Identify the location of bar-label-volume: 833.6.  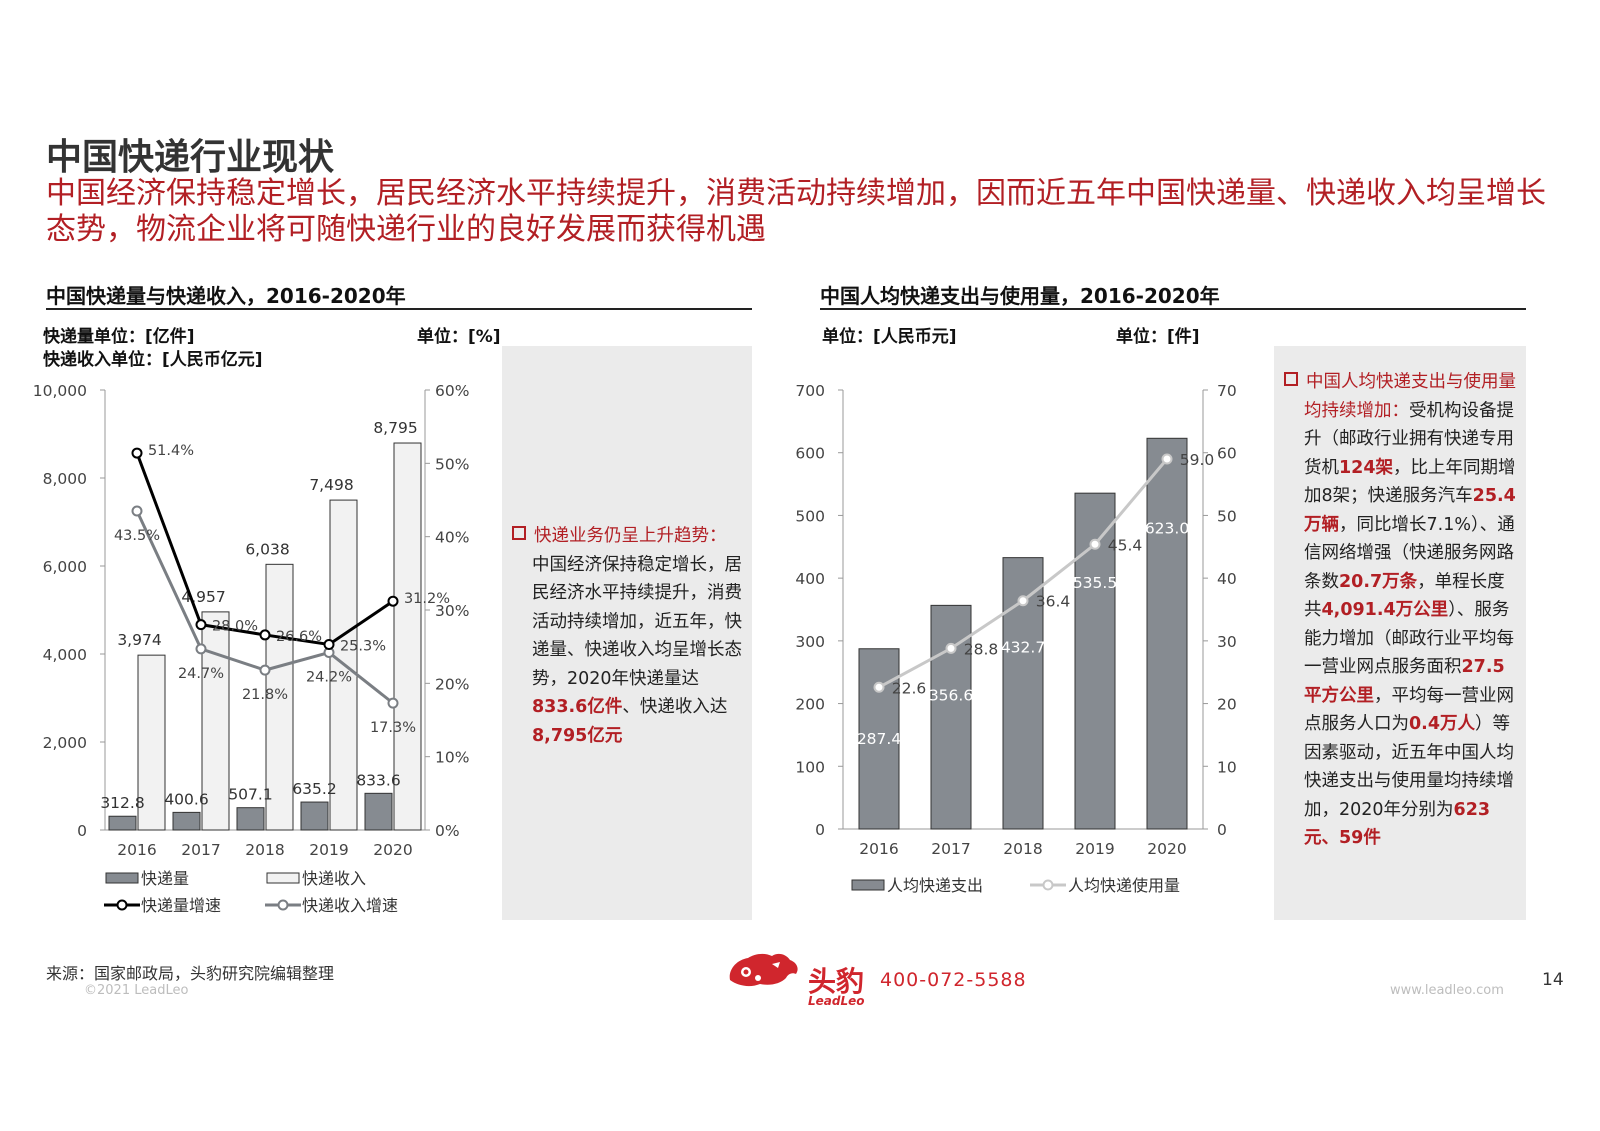
(378, 780).